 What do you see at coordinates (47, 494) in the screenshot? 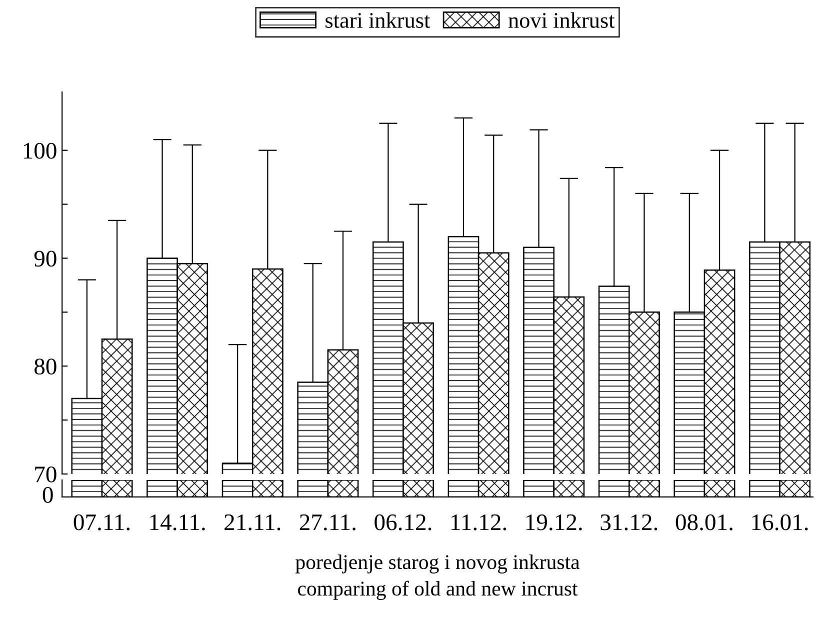
I see `text: 0` at bounding box center [47, 494].